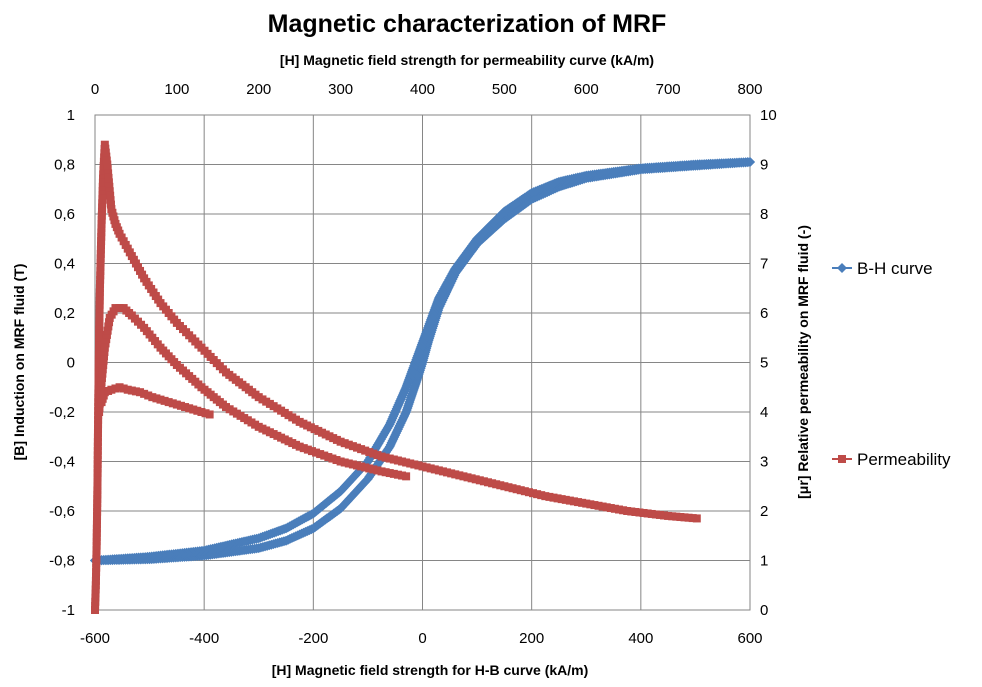 This screenshot has width=982, height=687. What do you see at coordinates (68, 610) in the screenshot?
I see `y-left-tick-label: -1` at bounding box center [68, 610].